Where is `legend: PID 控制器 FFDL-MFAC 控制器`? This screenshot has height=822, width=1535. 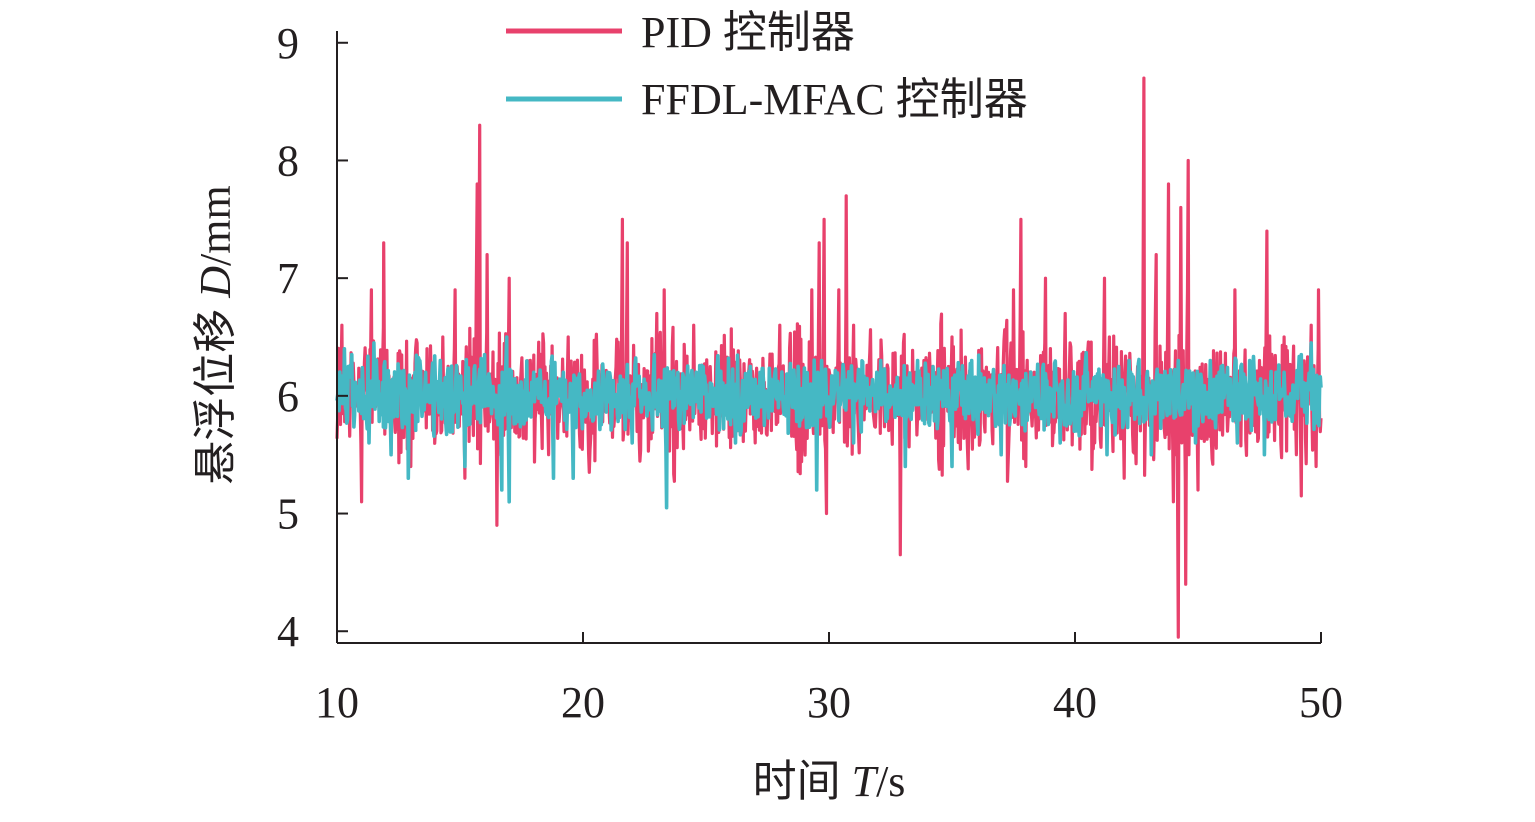
legend: PID 控制器 FFDL-MFAC 控制器 is located at coordinates (767, 66).